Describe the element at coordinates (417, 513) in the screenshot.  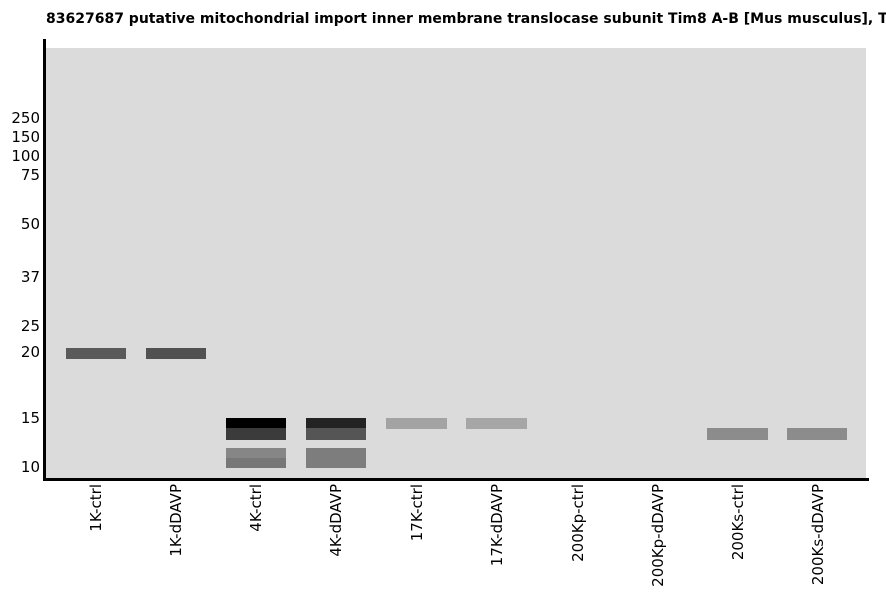
I see `lane-label-17K-ctrl: 17K-ctrl` at that location.